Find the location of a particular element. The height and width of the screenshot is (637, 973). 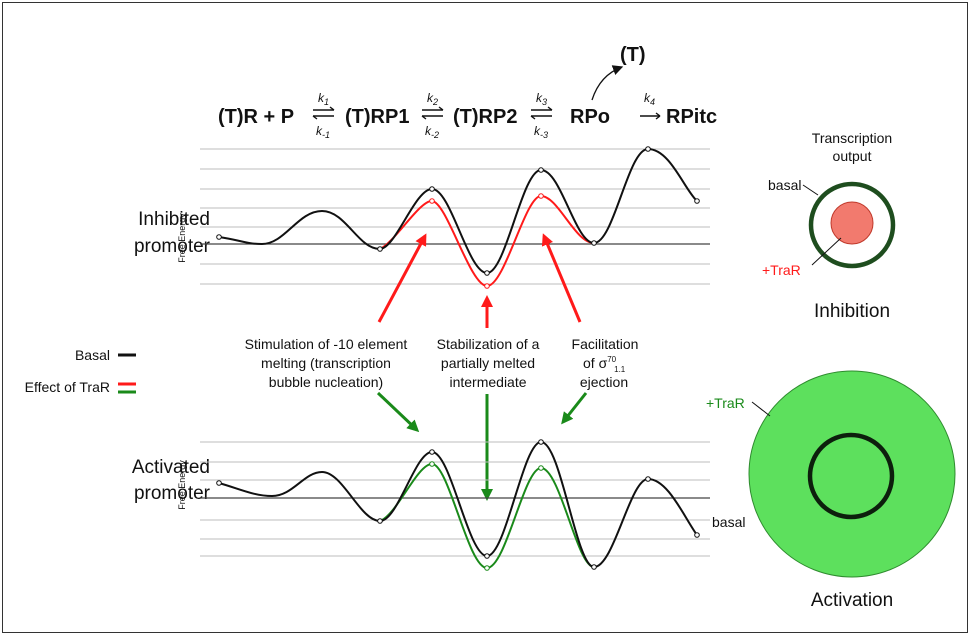

inhibition-basal-label: basal is located at coordinates (784, 185).